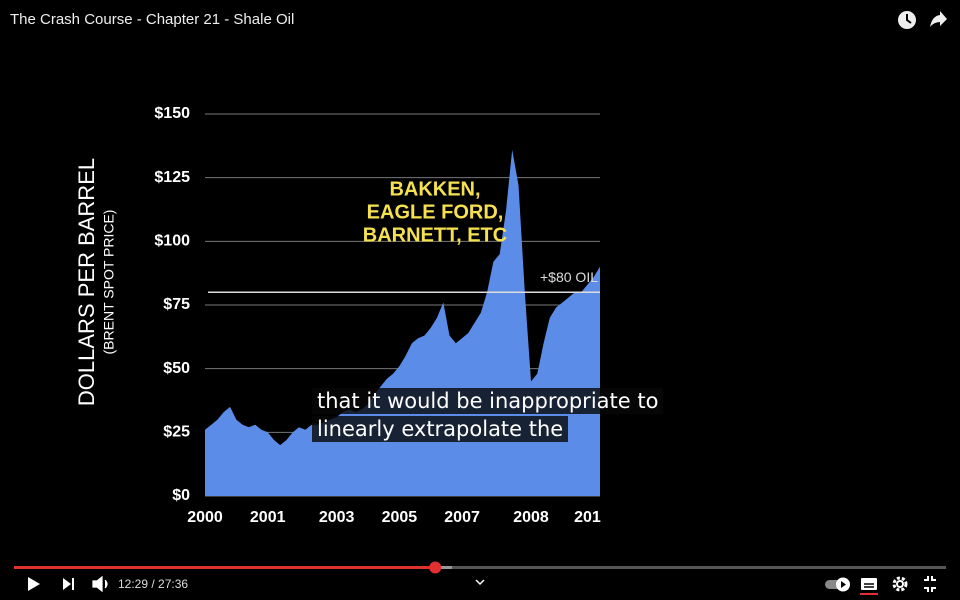  Describe the element at coordinates (434, 189) in the screenshot. I see `annotation: BAKKEN,` at that location.